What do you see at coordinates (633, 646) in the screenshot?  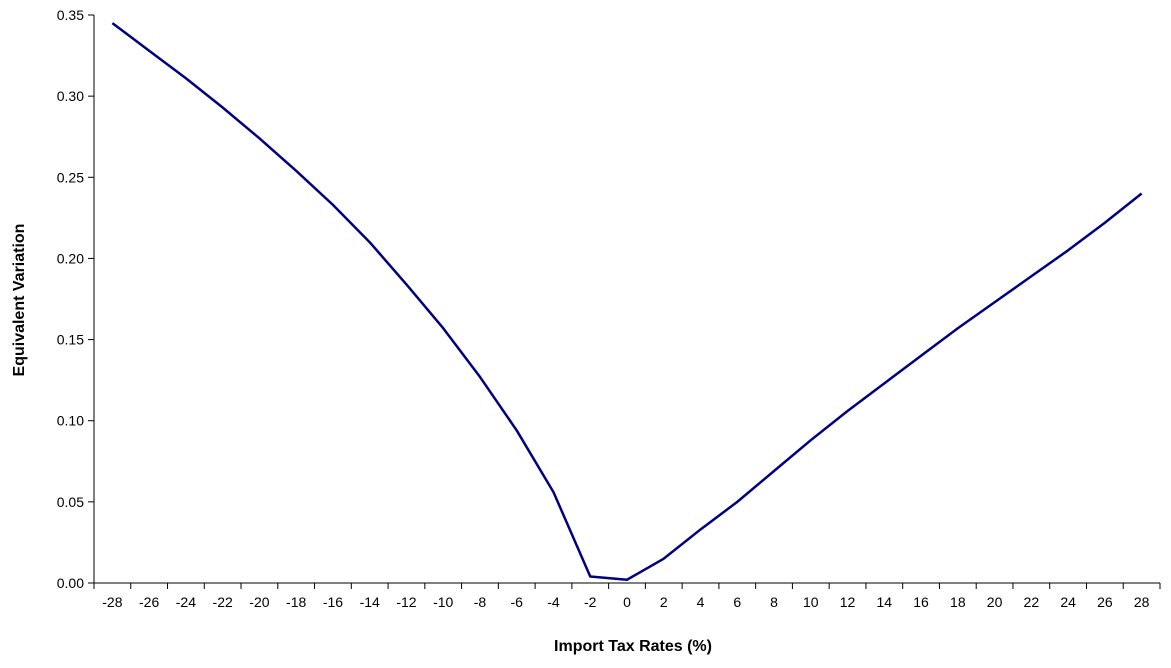 I see `x-axis-title: Import Tax Rates (%)` at bounding box center [633, 646].